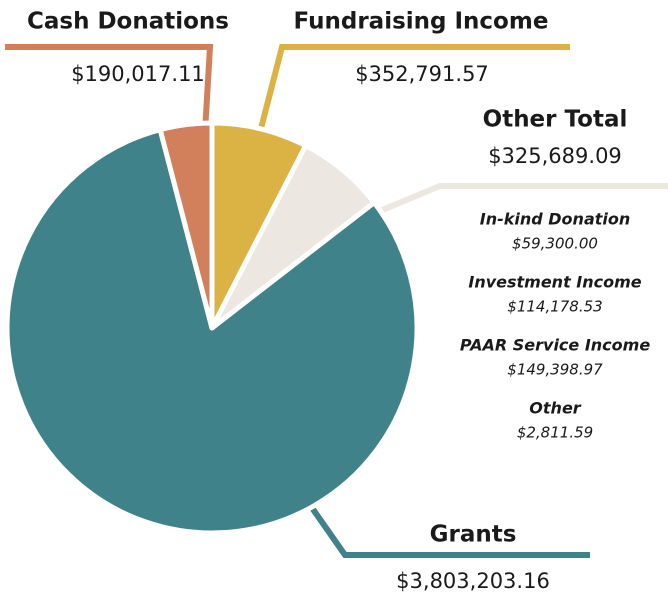 This screenshot has width=668, height=597. Describe the element at coordinates (128, 22) in the screenshot. I see `slice-label: Cash Donations` at that location.